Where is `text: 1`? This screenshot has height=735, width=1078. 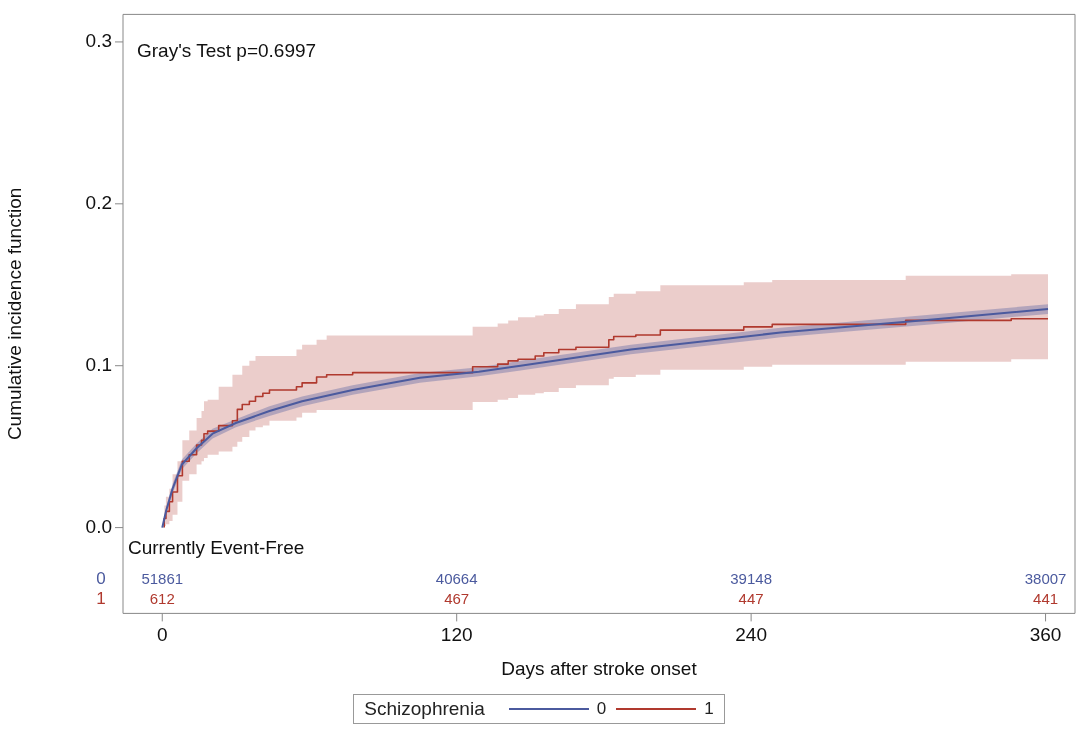 text: 1 is located at coordinates (101, 599).